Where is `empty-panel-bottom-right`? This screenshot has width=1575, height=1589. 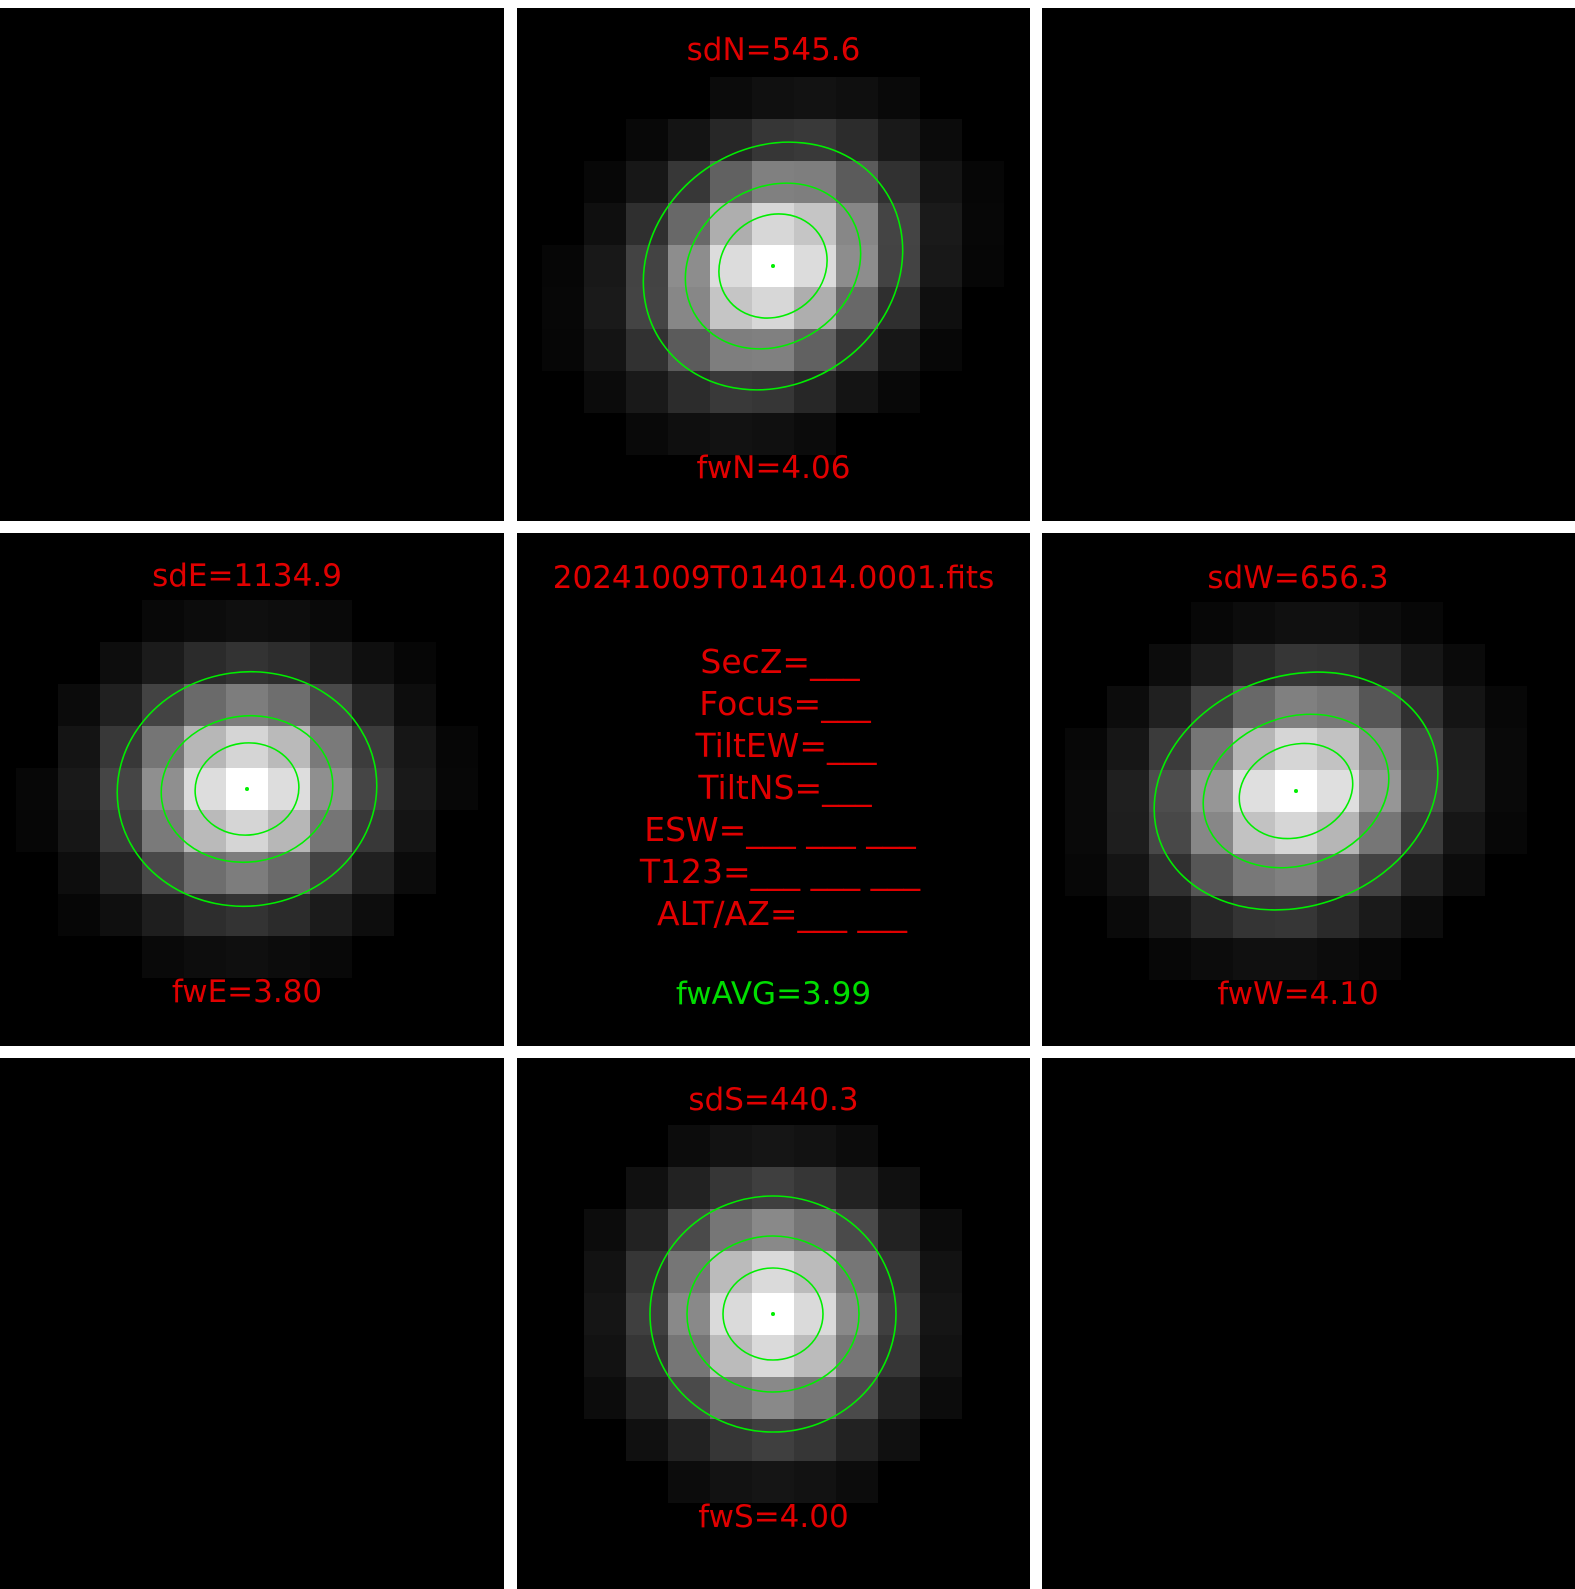 empty-panel-bottom-right is located at coordinates (1308, 1323).